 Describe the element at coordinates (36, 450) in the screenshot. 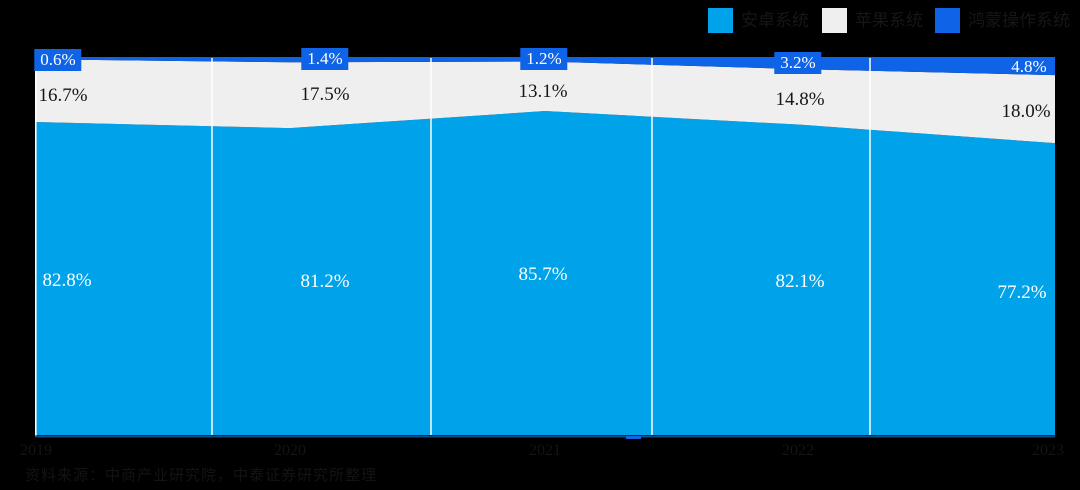

I see `x-axis-label-2019: 2019` at that location.